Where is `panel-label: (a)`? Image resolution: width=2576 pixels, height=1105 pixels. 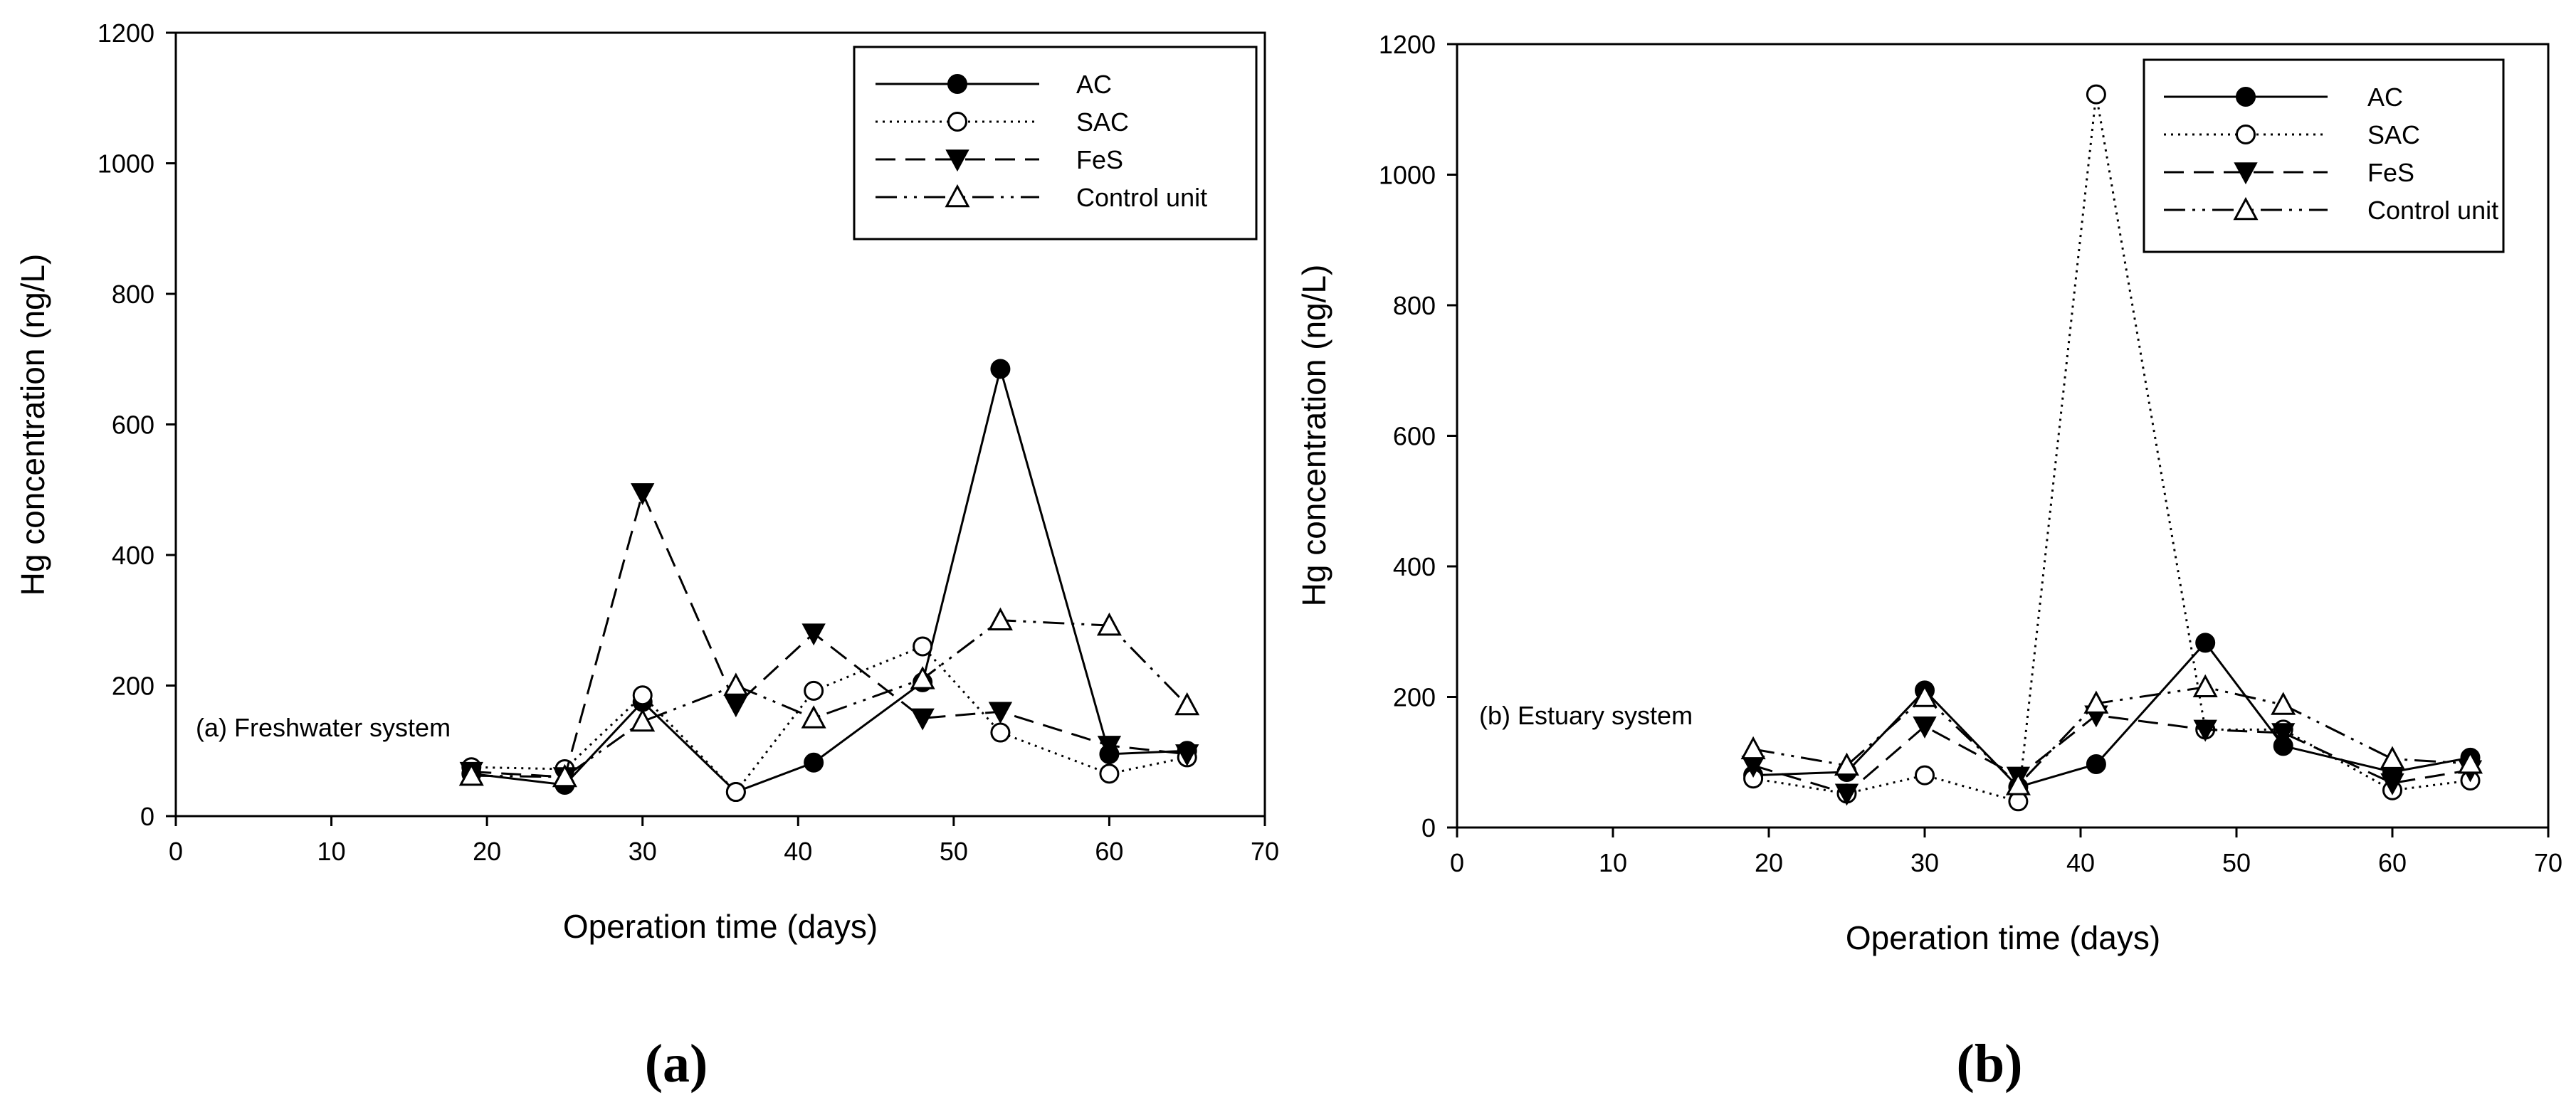 panel-label: (a) is located at coordinates (676, 1064).